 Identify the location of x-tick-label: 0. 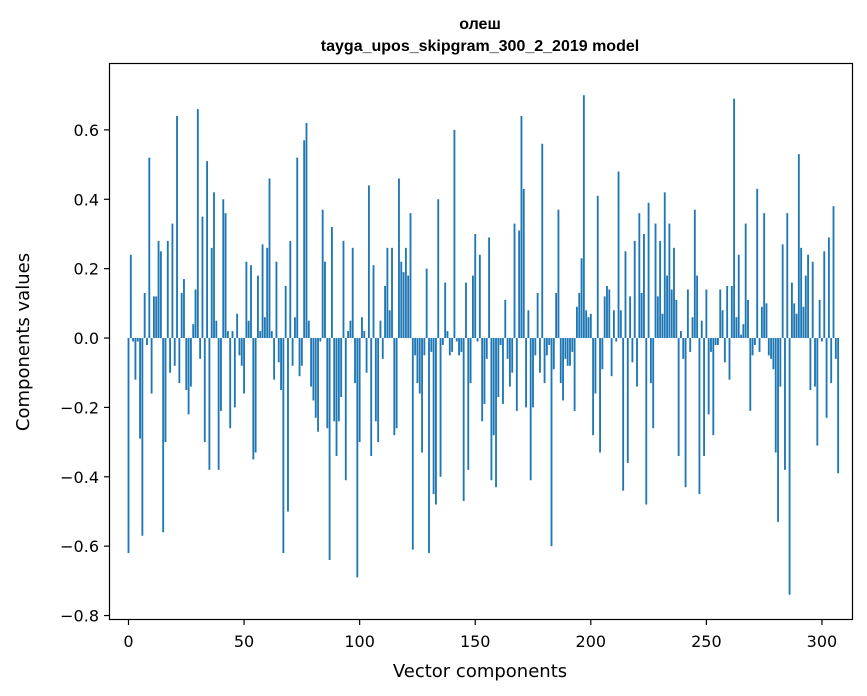
(128, 641).